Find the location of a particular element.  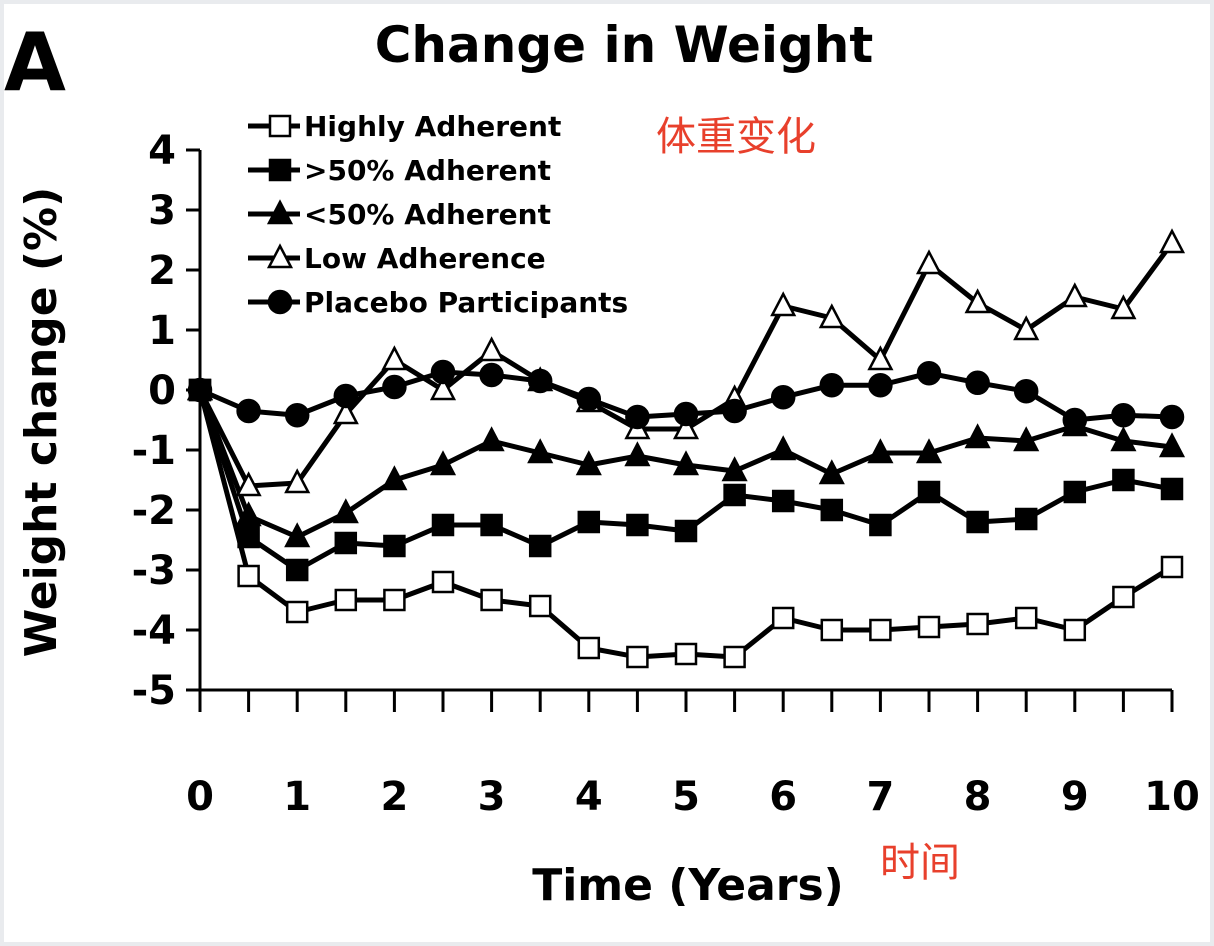

legend-item: Low Adherence is located at coordinates (397, 258).